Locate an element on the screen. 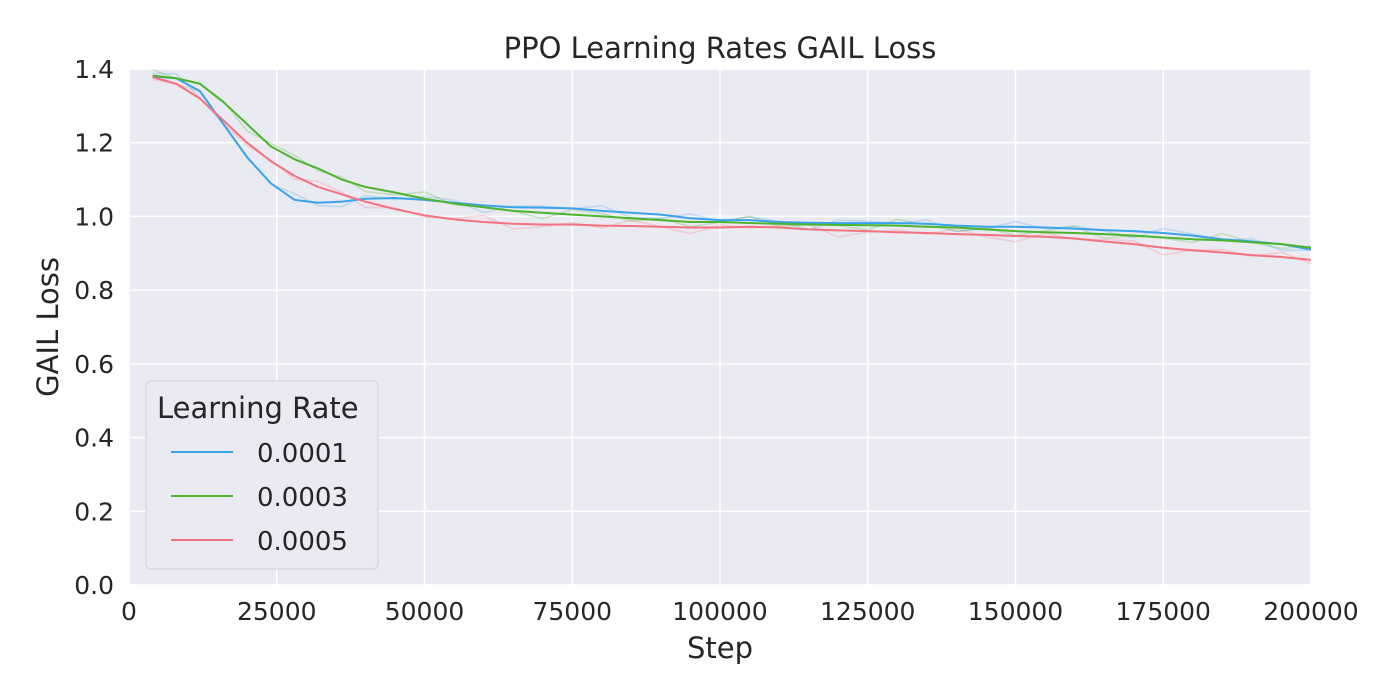 Image resolution: width=1400 pixels, height=700 pixels. legend-label-0.0005: 0.0005 is located at coordinates (302, 542).